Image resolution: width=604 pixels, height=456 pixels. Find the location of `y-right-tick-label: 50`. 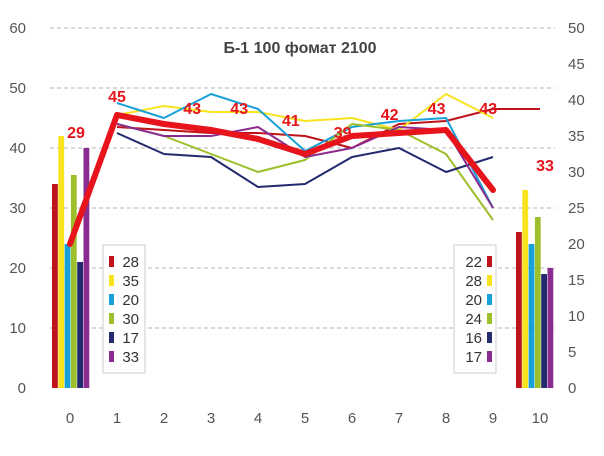

y-right-tick-label: 50 is located at coordinates (576, 28).